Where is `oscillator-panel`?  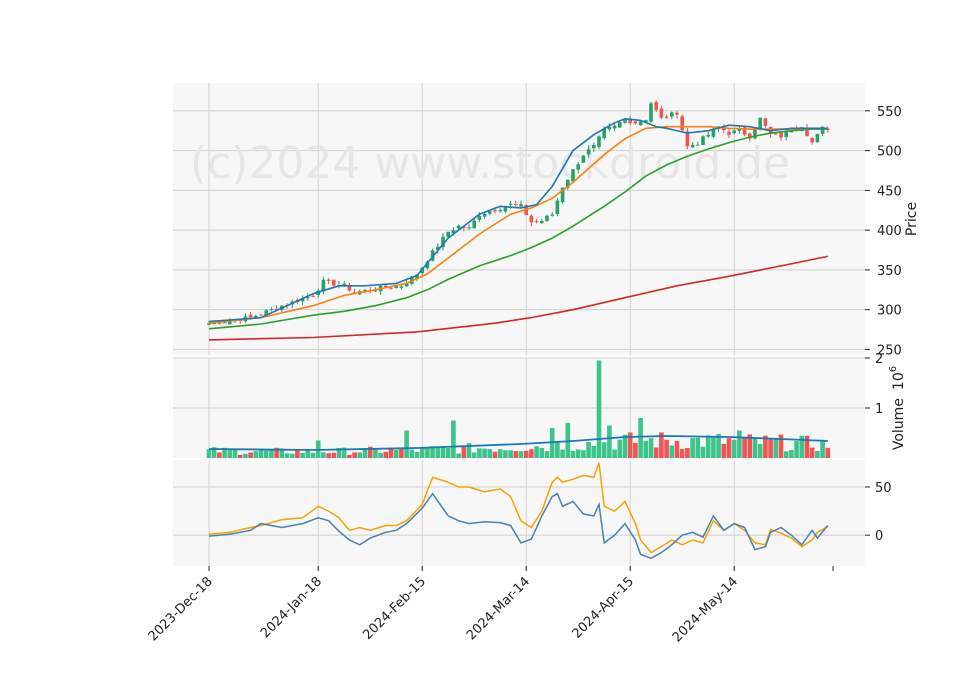
oscillator-panel is located at coordinates (519, 513).